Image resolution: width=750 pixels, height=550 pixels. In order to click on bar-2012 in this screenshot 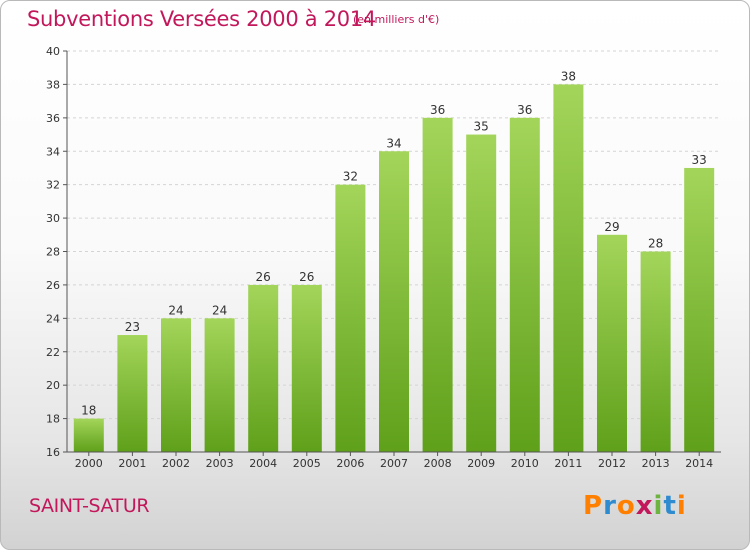, I will do `click(612, 343)`.